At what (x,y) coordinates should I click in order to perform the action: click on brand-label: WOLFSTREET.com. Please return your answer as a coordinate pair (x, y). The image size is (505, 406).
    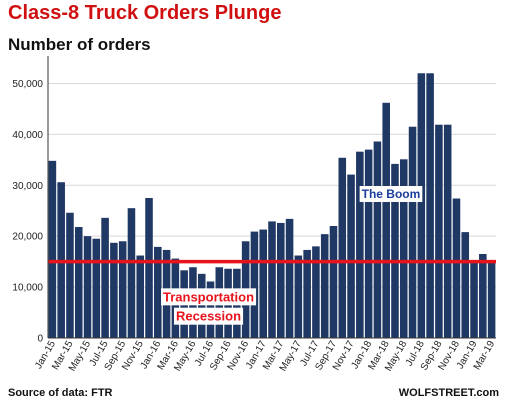
    Looking at the image, I should click on (448, 393).